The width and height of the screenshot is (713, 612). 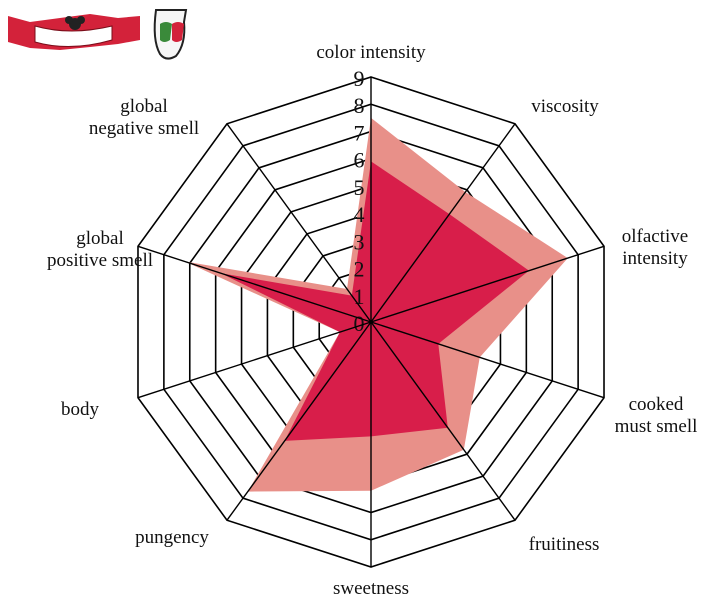 What do you see at coordinates (359, 78) in the screenshot?
I see `tick-label-9: 9` at bounding box center [359, 78].